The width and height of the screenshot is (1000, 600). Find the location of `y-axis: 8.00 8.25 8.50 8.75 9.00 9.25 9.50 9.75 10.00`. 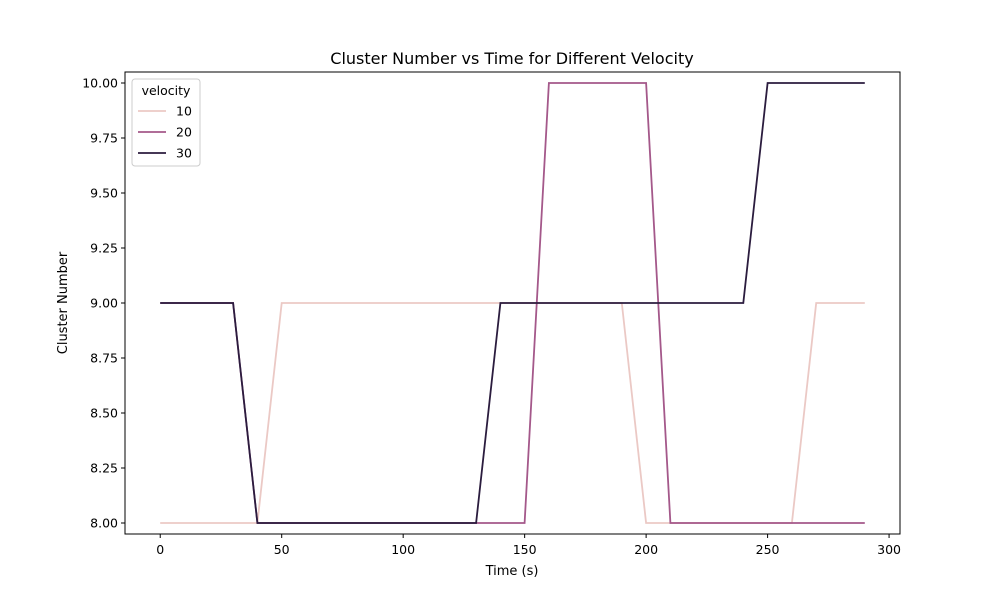

y-axis: 8.00 8.25 8.50 8.75 9.00 9.25 9.50 9.75 10.00 is located at coordinates (103, 303).